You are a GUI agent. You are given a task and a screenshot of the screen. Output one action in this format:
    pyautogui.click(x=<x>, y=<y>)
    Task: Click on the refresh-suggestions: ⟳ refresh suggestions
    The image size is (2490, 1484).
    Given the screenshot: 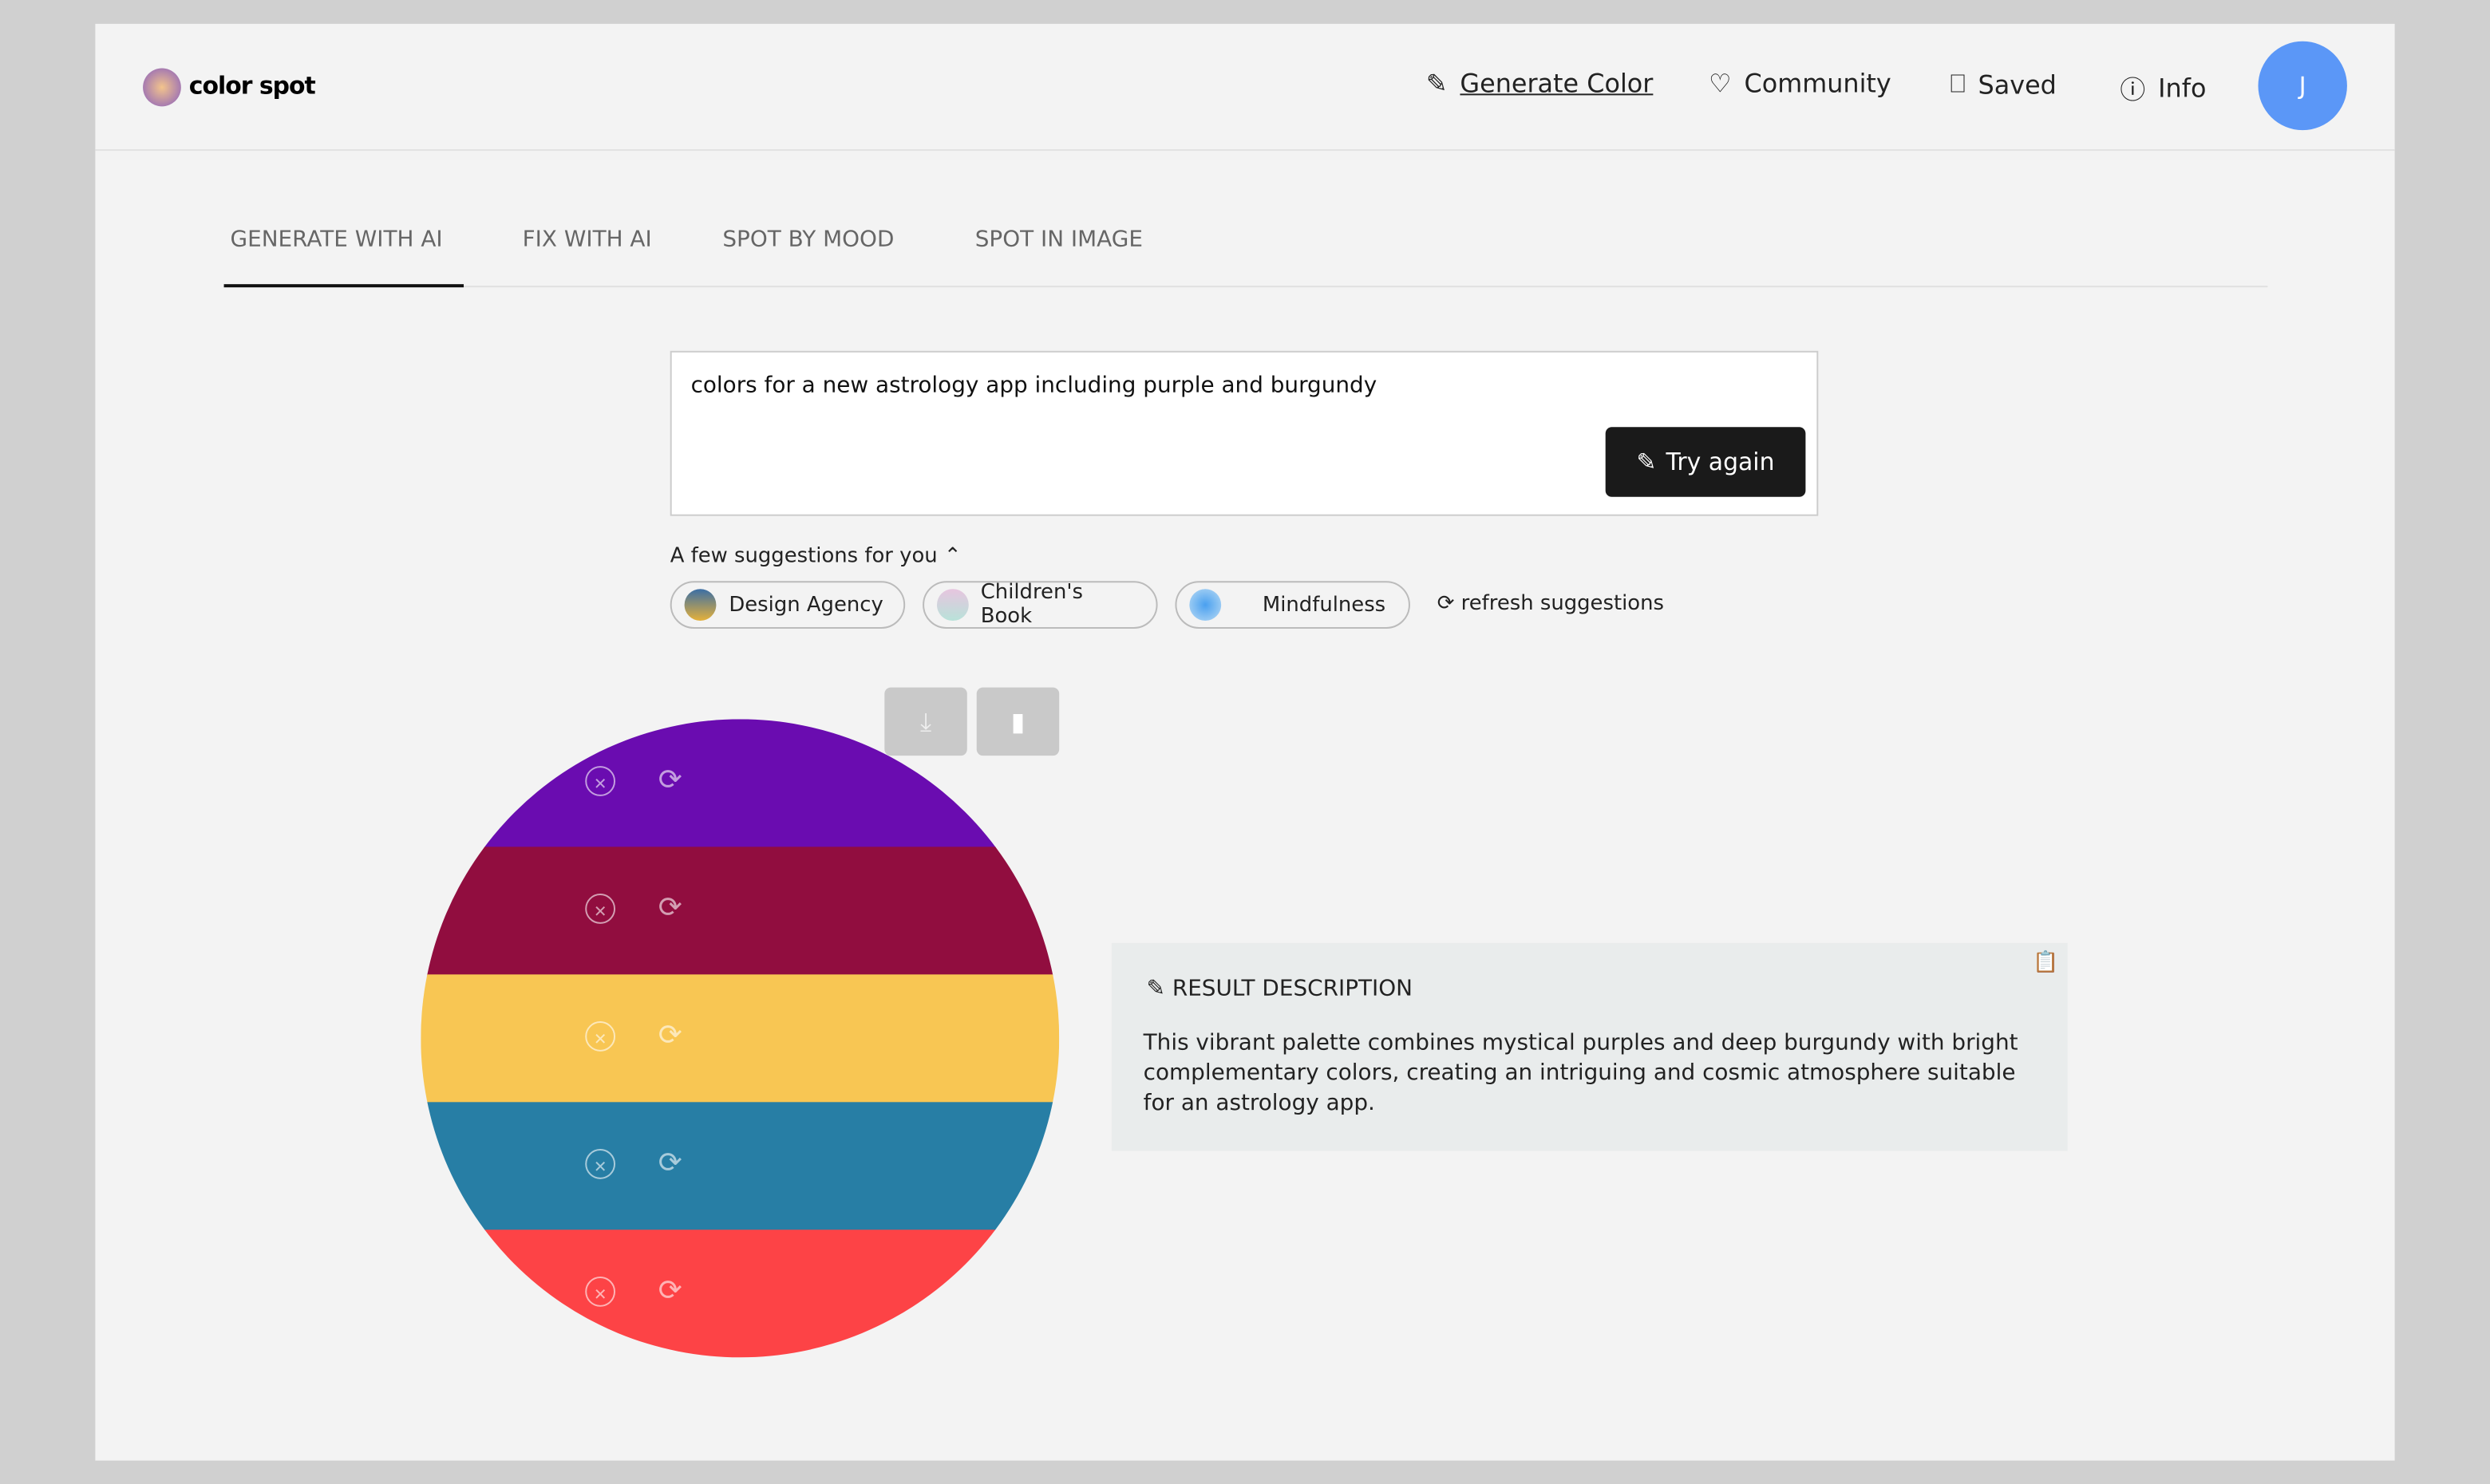 What is the action you would take?
    pyautogui.click(x=1551, y=604)
    